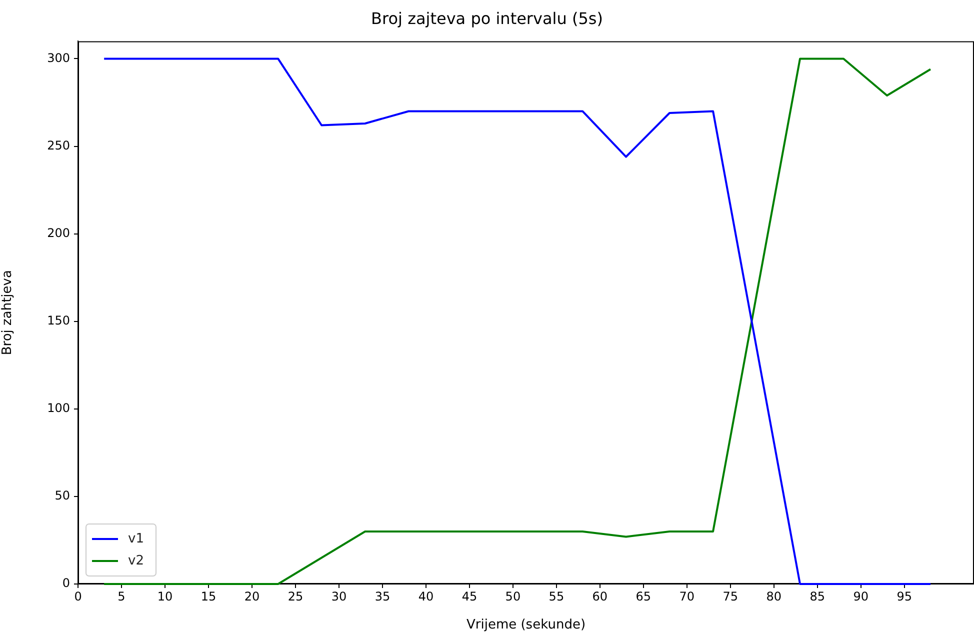  What do you see at coordinates (78, 596) in the screenshot?
I see `x-tick-label: 0` at bounding box center [78, 596].